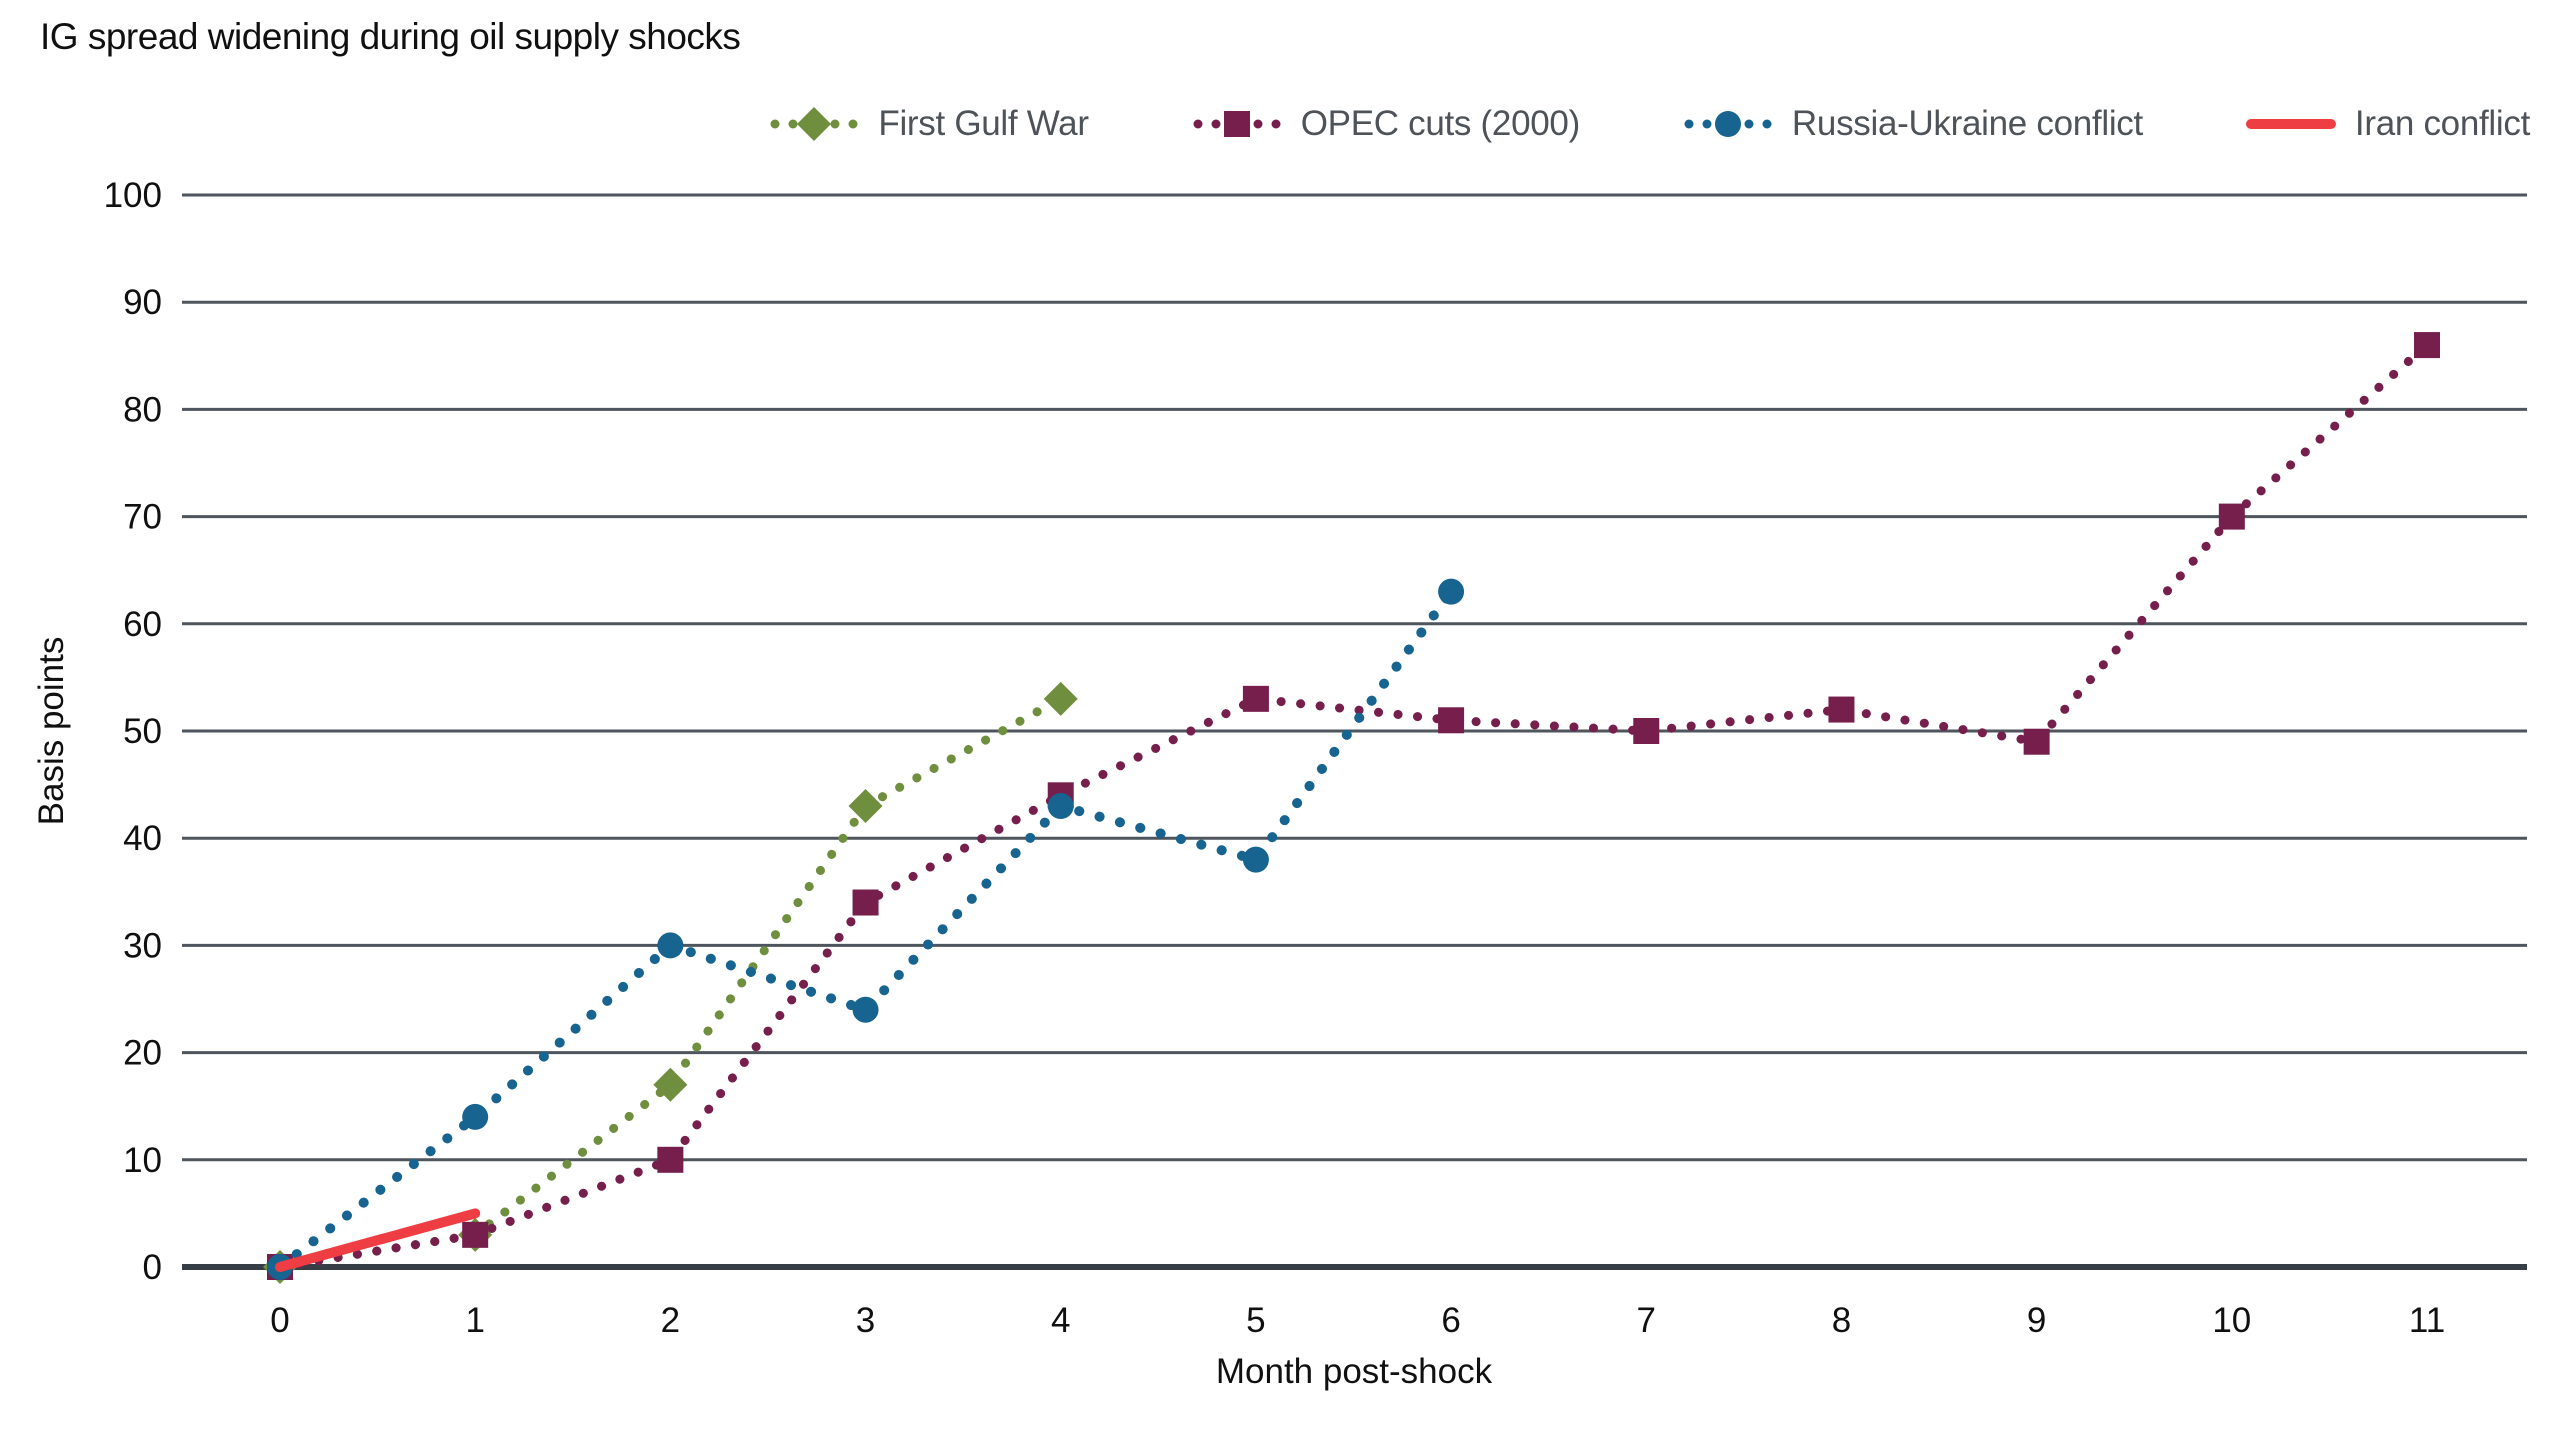 Image resolution: width=2560 pixels, height=1440 pixels. What do you see at coordinates (670, 1320) in the screenshot?
I see `x-tick-label-2: 2` at bounding box center [670, 1320].